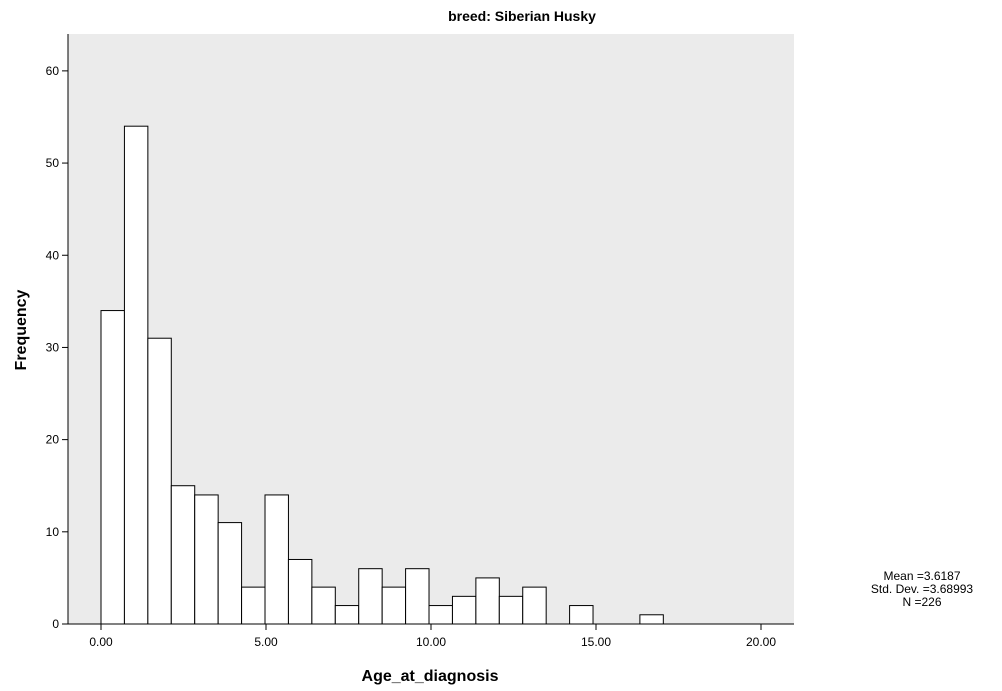 The width and height of the screenshot is (1002, 691). I want to click on x-axis-title: Age_at_diagnosis, so click(430, 676).